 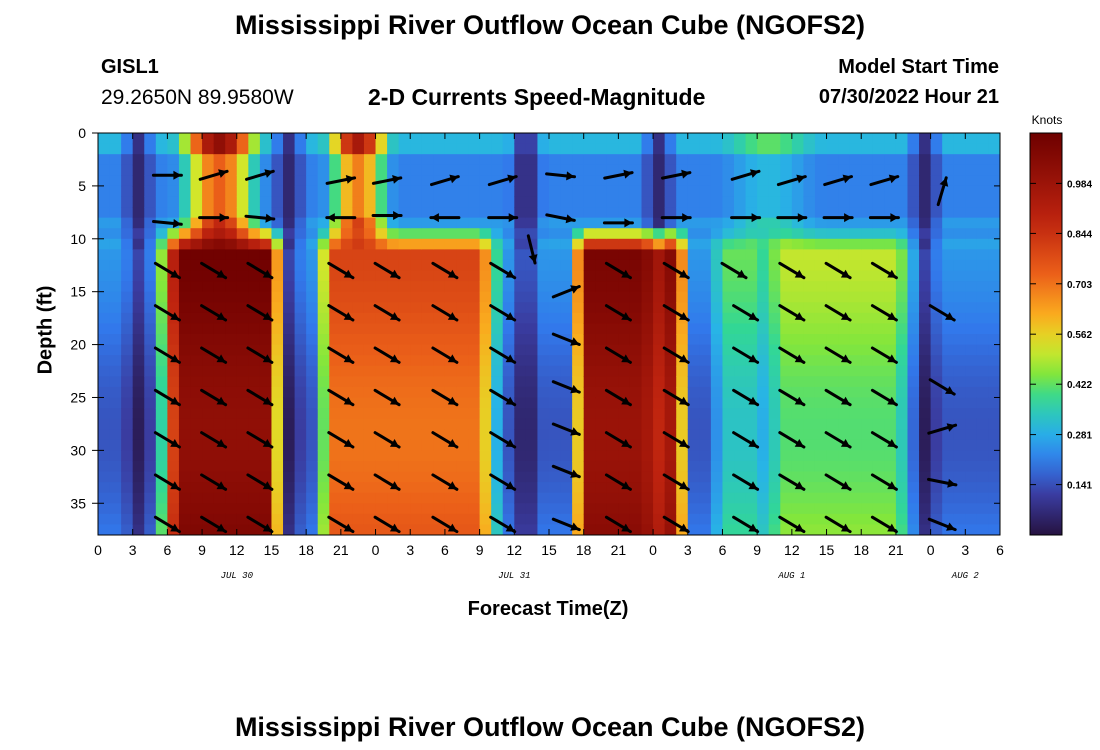 I want to click on current-vector, so click(x=884, y=524).